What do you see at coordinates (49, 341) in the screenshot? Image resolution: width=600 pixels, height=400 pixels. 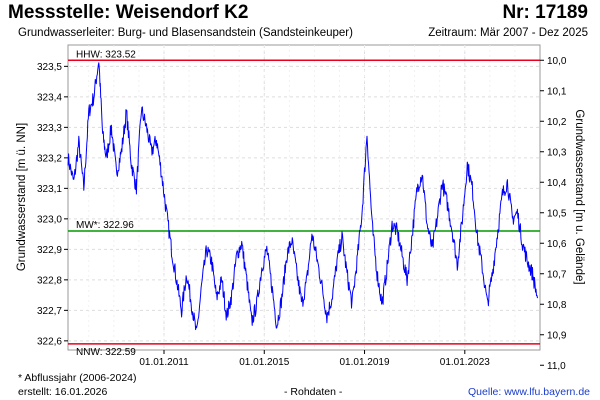 I see `left-tick-label: 322,6` at bounding box center [49, 341].